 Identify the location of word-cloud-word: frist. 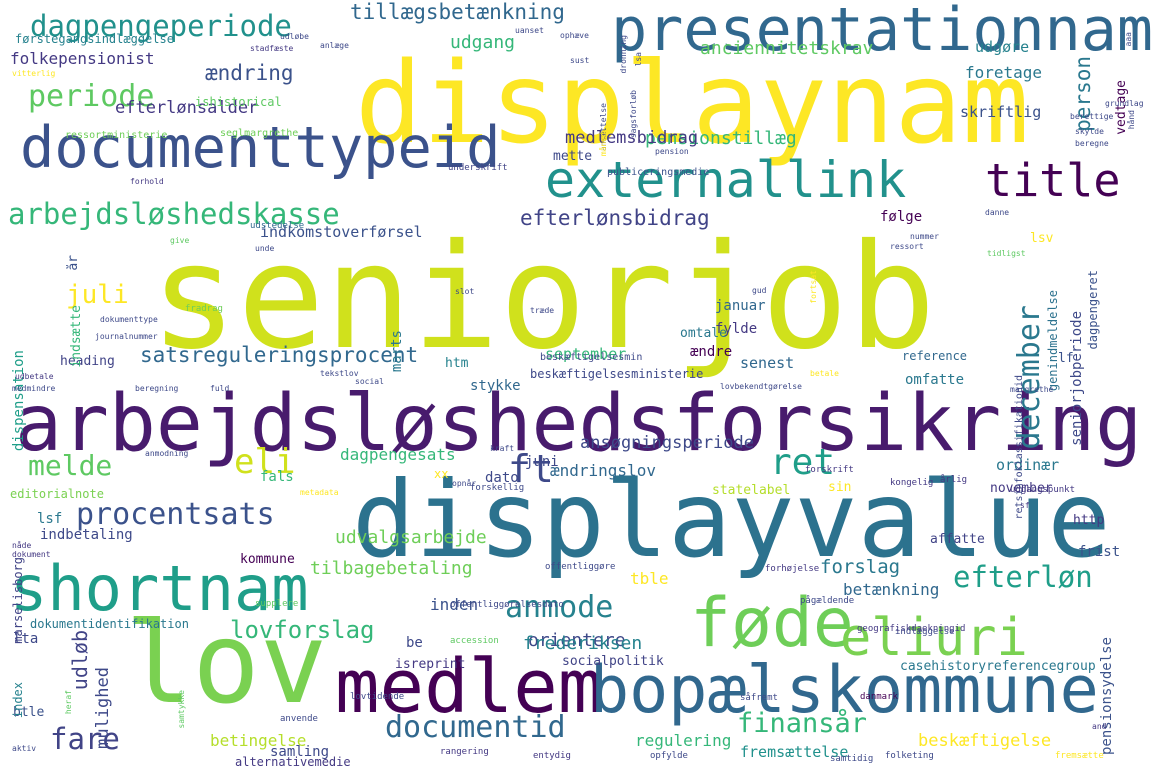
(1099, 552).